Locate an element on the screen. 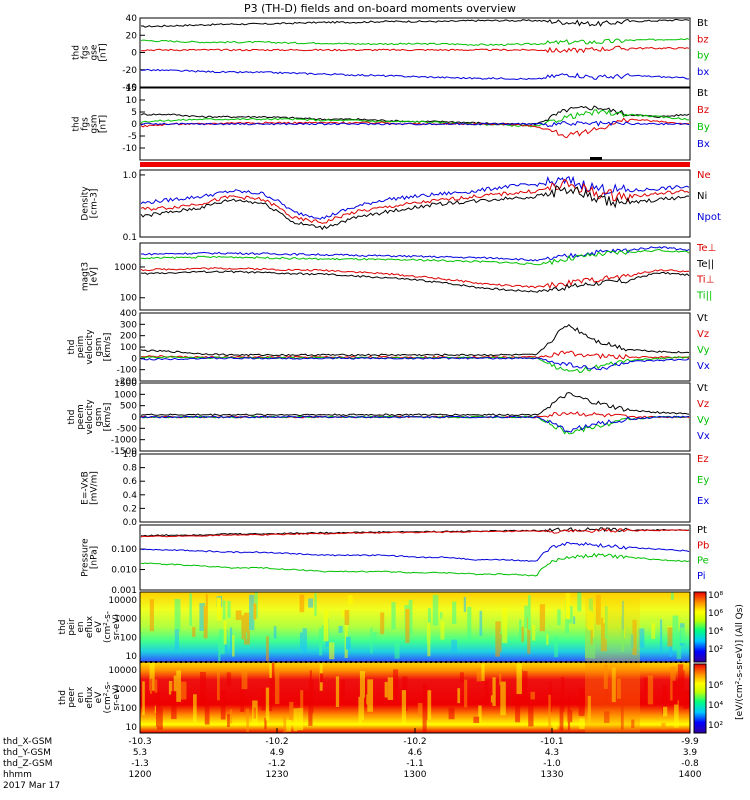  x-row-value: 4.6 is located at coordinates (415, 753).